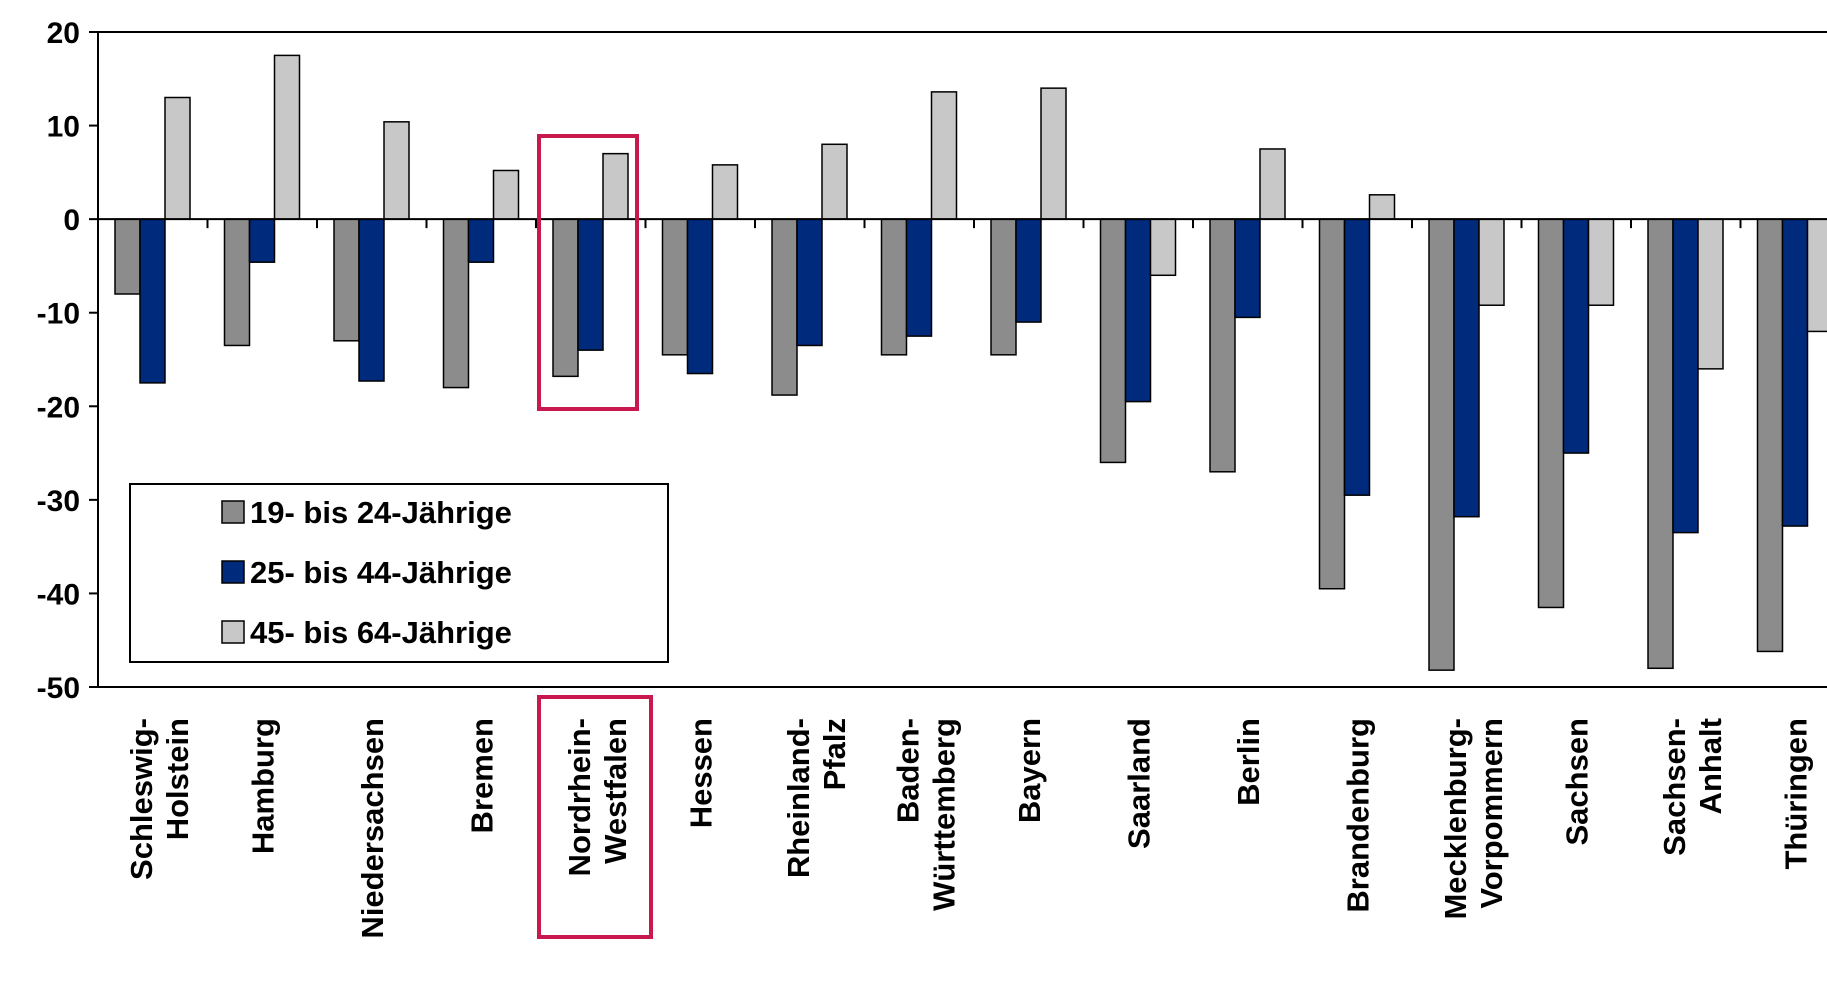 Image resolution: width=1827 pixels, height=986 pixels. What do you see at coordinates (1674, 787) in the screenshot?
I see `category-label-line: Sachsen-` at bounding box center [1674, 787].